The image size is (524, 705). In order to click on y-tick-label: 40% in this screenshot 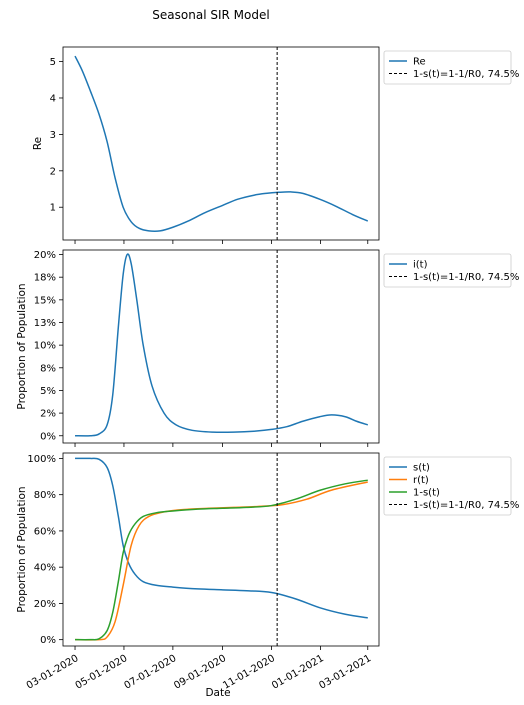, I will do `click(45, 568)`.